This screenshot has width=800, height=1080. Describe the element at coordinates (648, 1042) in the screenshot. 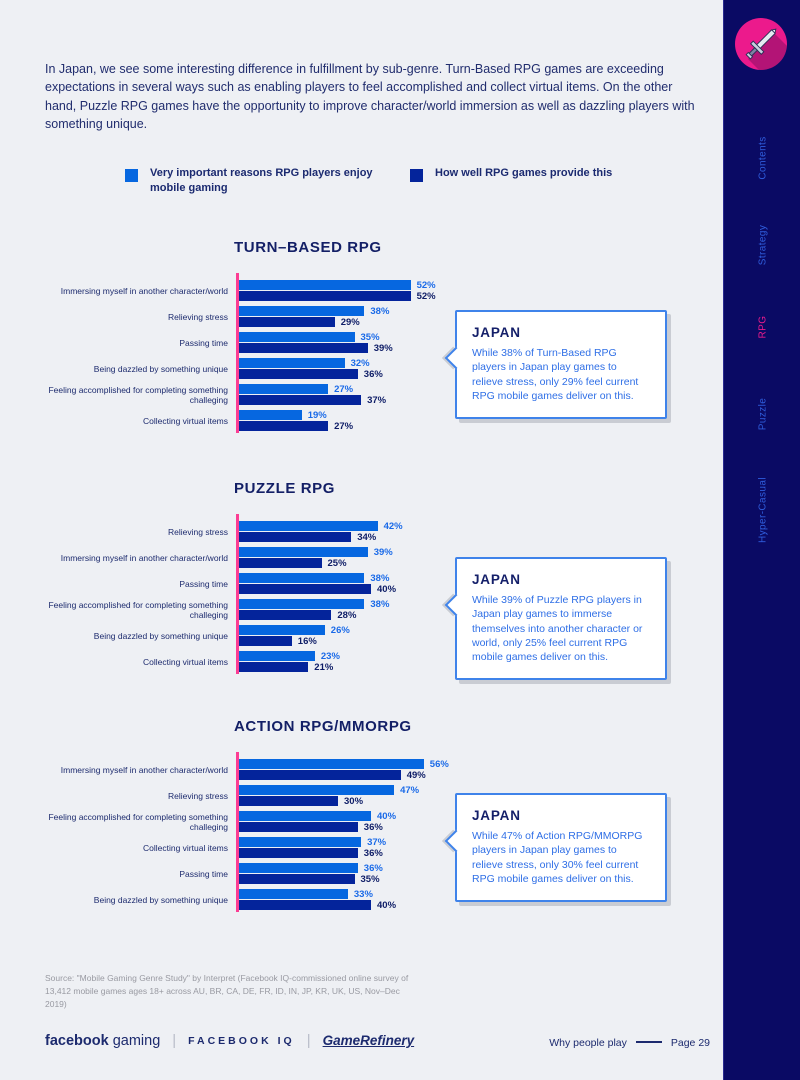

I see `dash-rule` at that location.